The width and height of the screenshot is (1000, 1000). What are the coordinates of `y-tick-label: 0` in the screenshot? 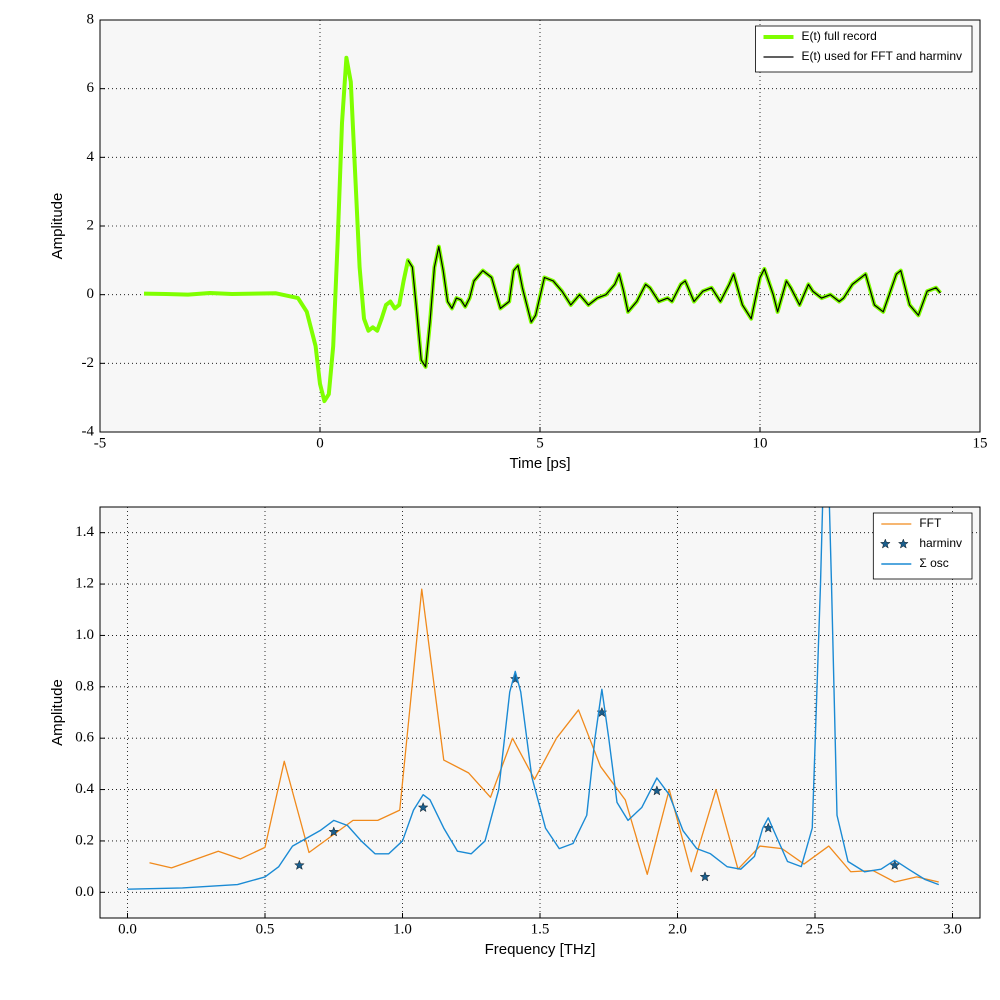 It's located at (91, 294).